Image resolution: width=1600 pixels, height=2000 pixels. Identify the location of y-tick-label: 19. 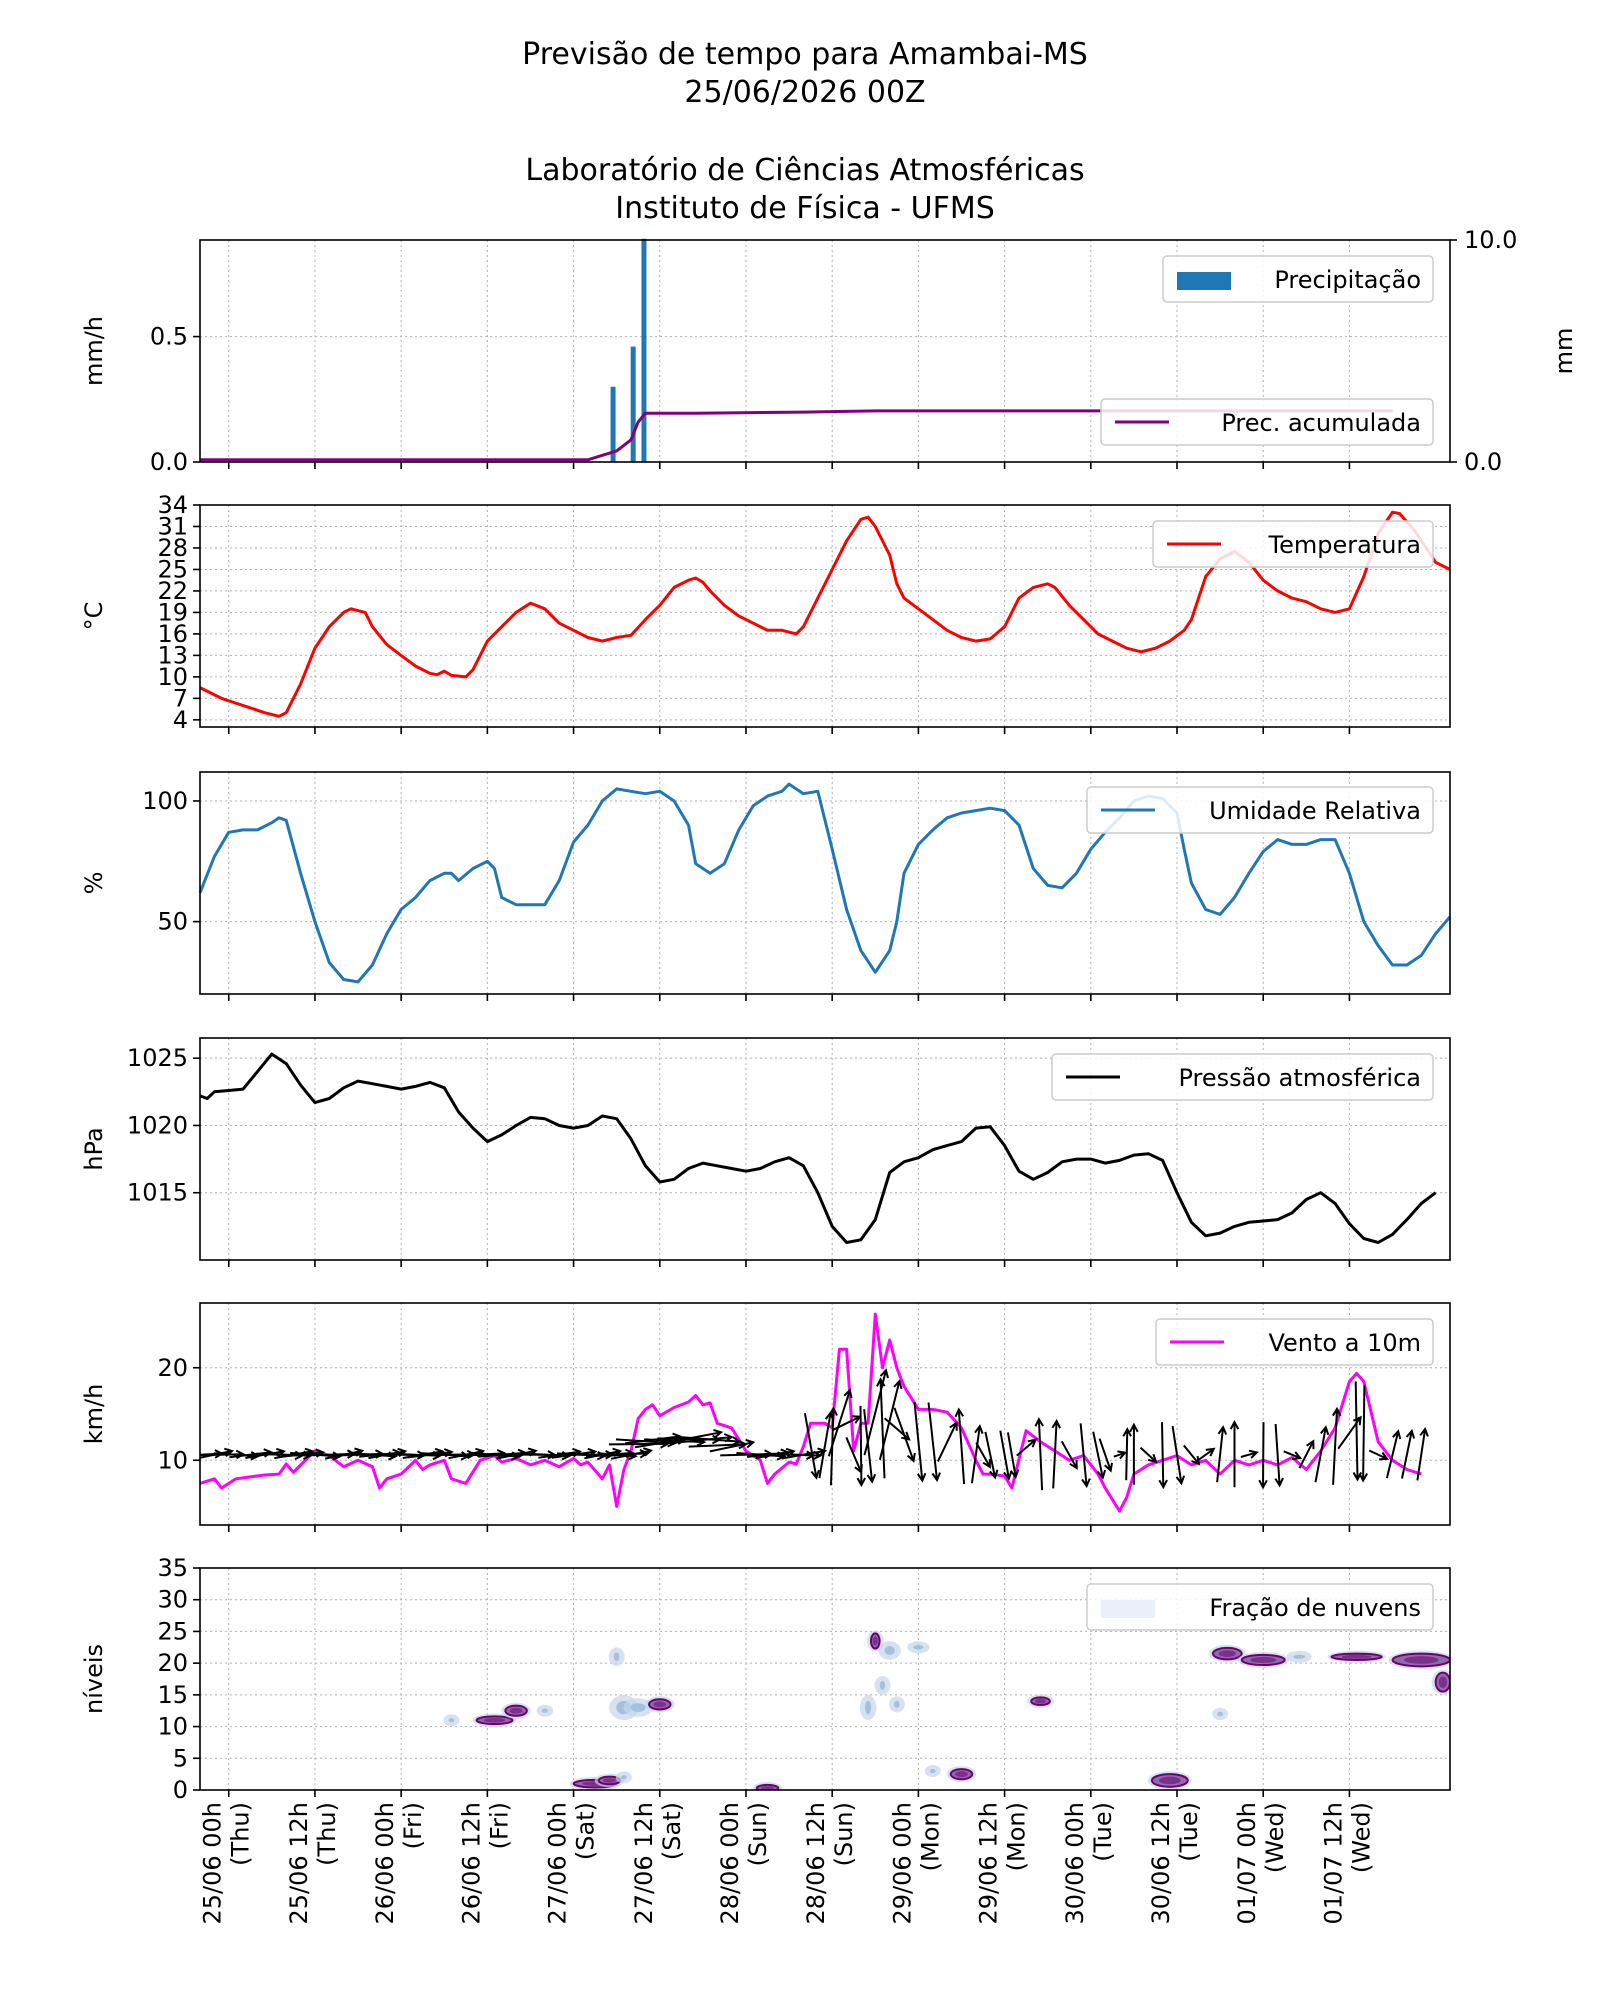
(172, 612).